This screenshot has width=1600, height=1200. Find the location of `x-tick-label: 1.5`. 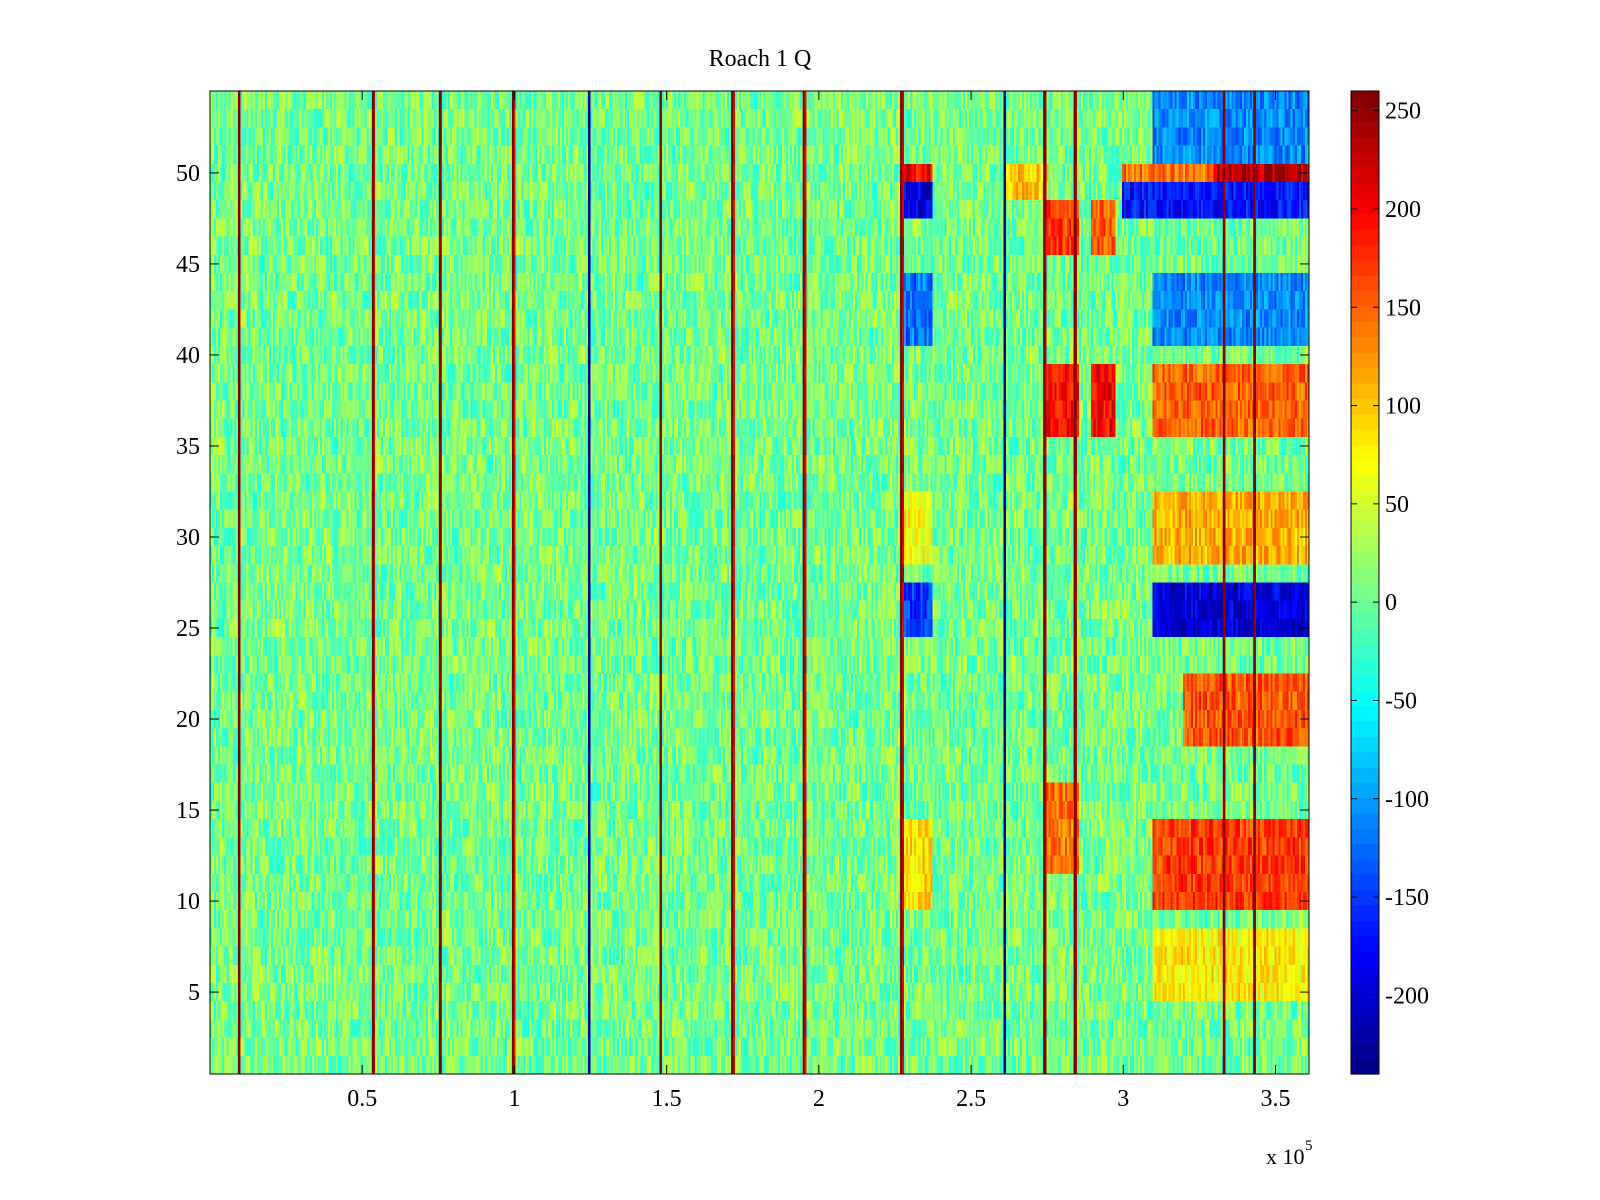

x-tick-label: 1.5 is located at coordinates (667, 1099).